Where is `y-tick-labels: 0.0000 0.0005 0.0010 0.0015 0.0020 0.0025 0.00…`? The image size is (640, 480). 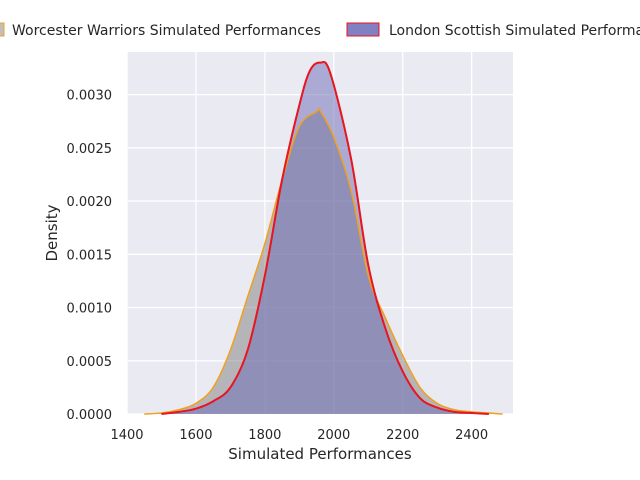
y-tick-labels: 0.0000 0.0005 0.0010 0.0015 0.0020 0.0025 0.00… is located at coordinates (90, 256).